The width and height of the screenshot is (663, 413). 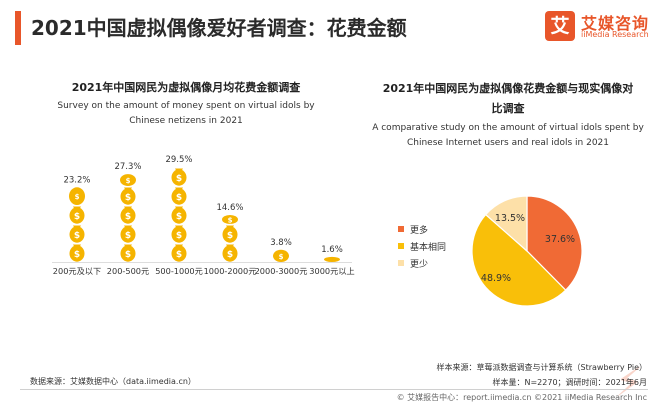 I want to click on legend-label: 基本相同, so click(x=428, y=248).